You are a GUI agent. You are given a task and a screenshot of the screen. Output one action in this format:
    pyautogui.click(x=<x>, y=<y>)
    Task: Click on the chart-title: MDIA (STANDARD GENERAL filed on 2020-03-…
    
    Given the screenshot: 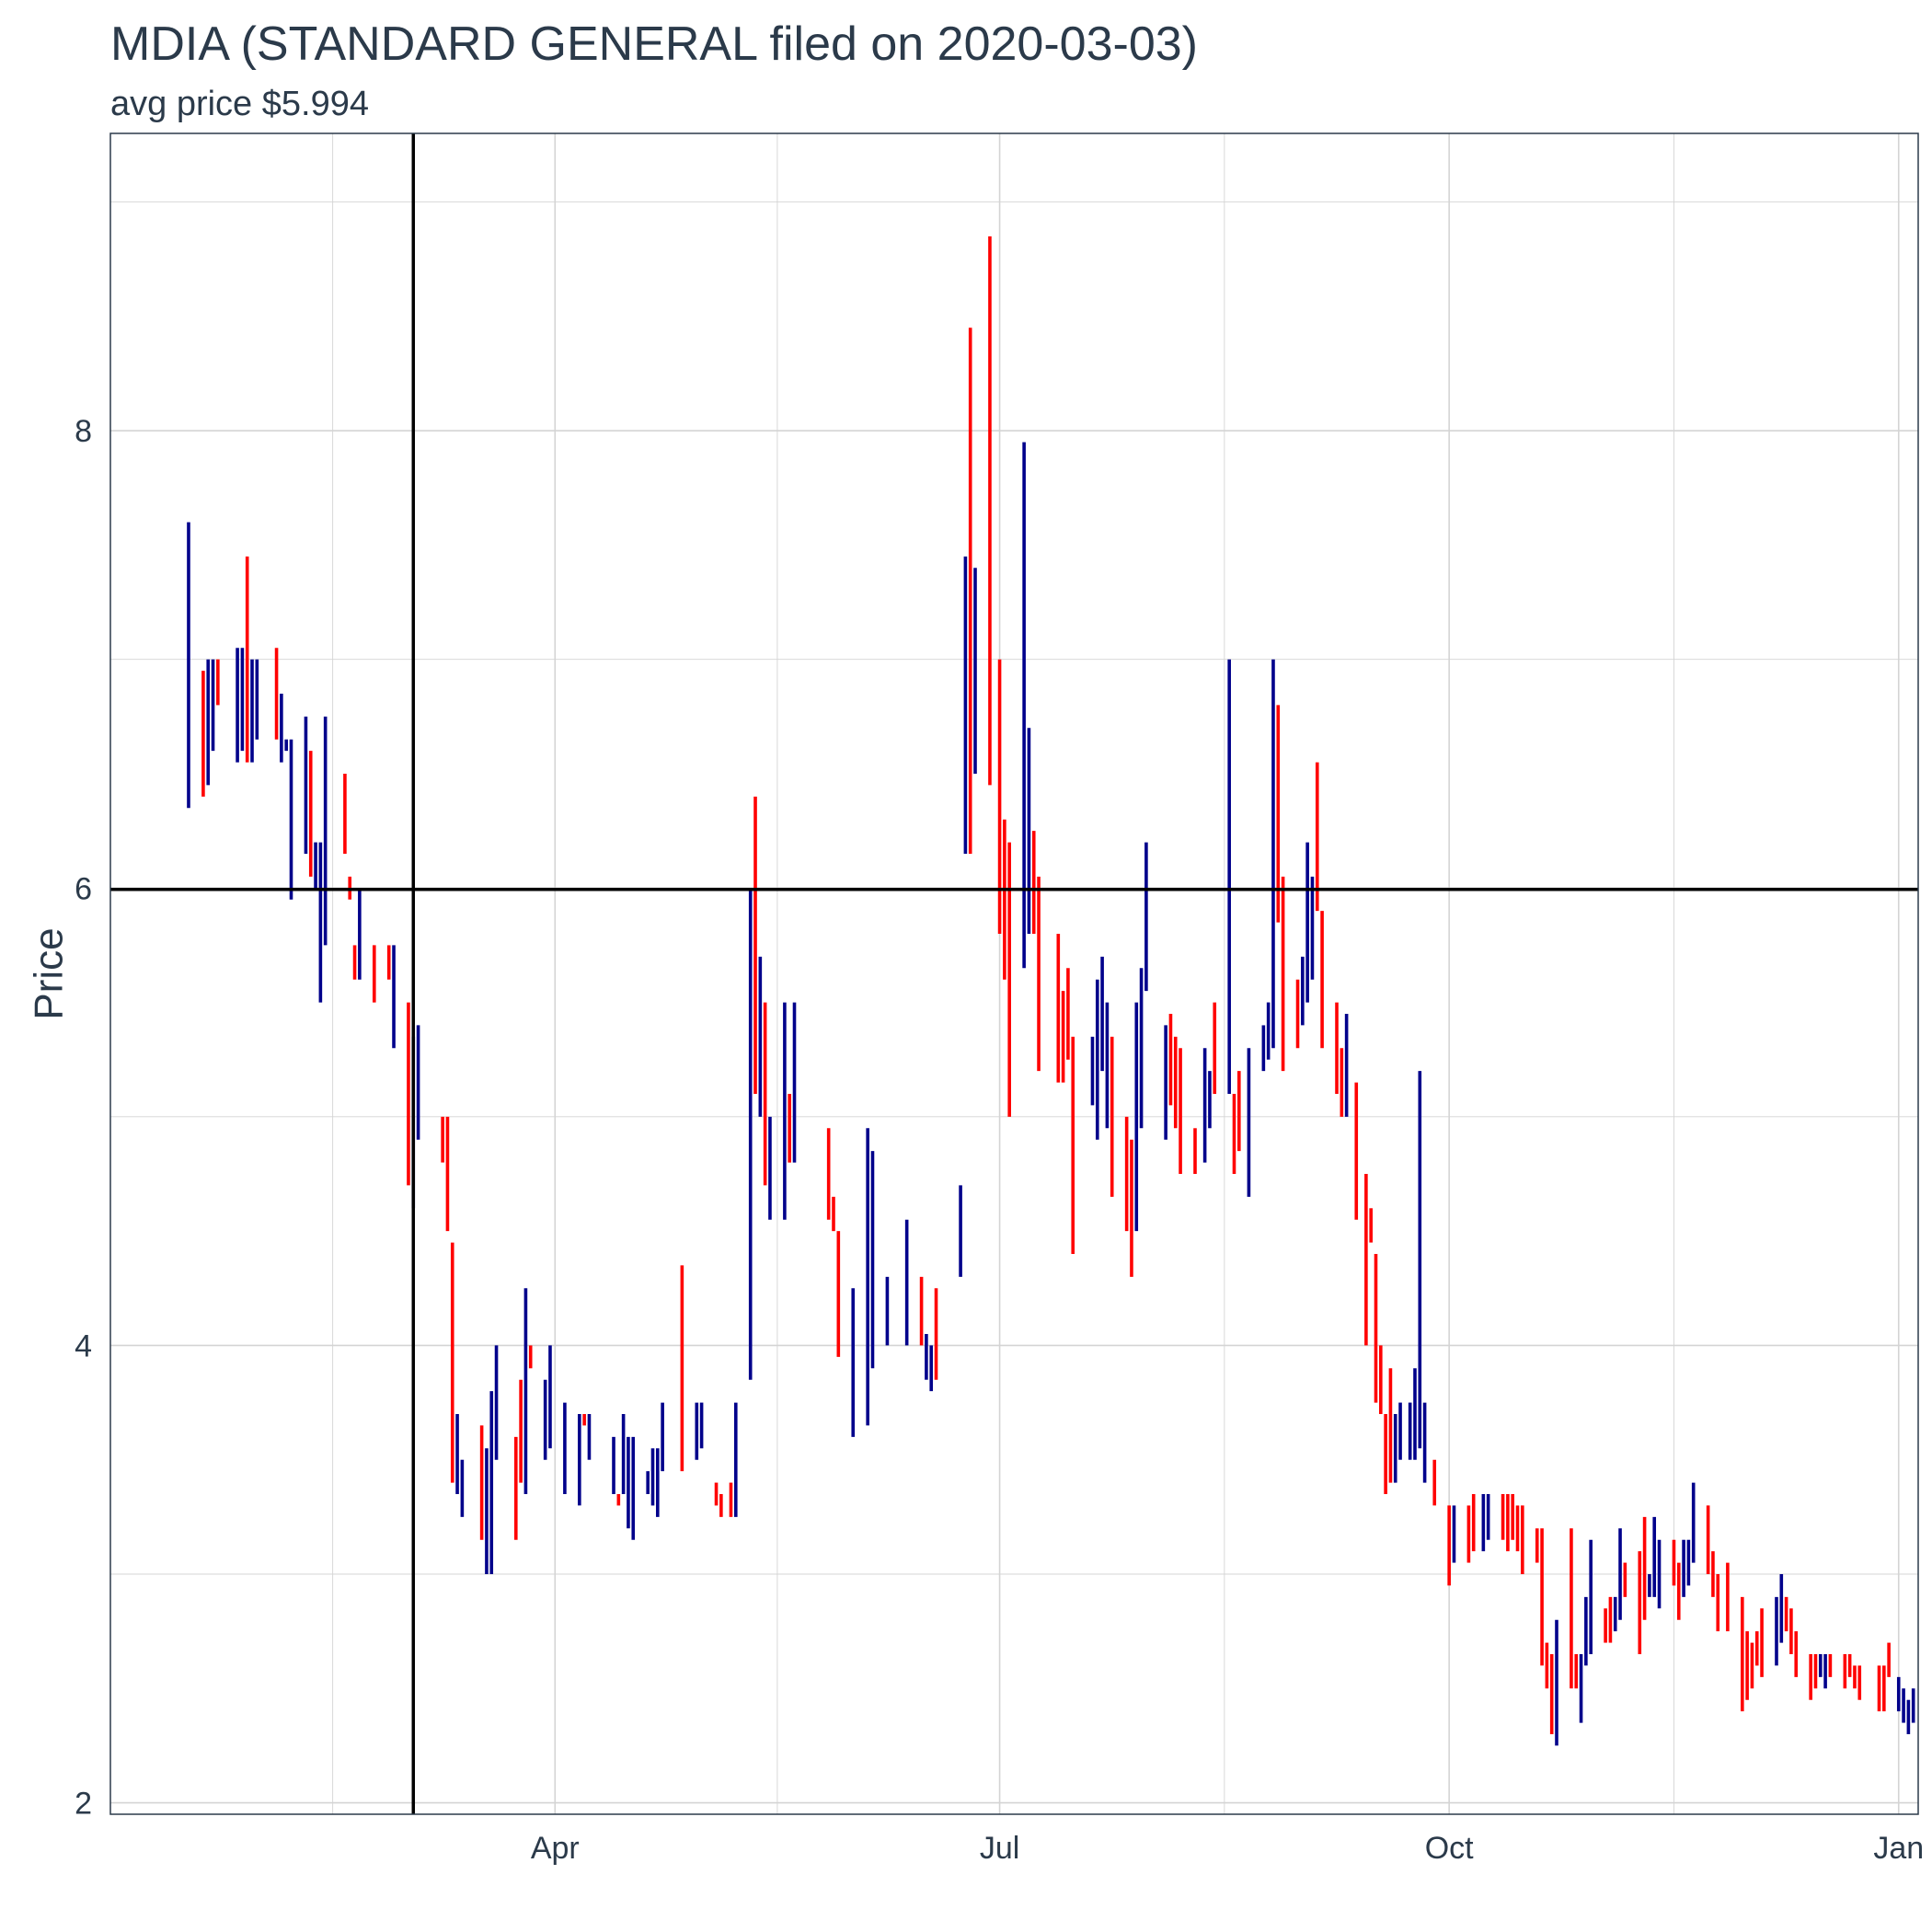 What is the action you would take?
    pyautogui.click(x=654, y=44)
    